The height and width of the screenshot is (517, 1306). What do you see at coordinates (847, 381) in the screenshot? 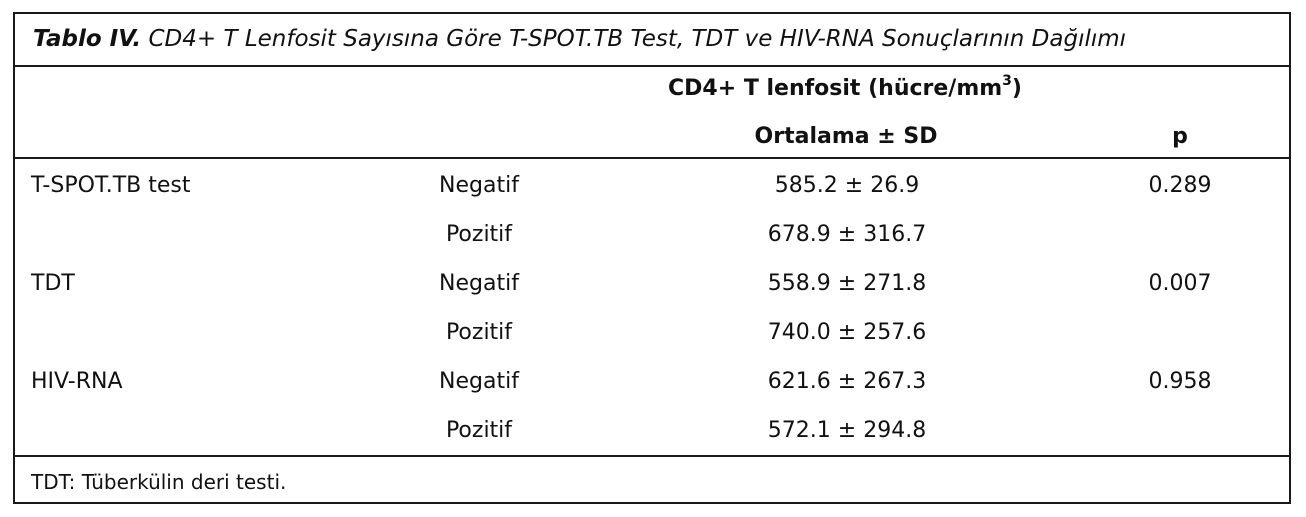
I see `row-value: 621.6 ± 267.3` at bounding box center [847, 381].